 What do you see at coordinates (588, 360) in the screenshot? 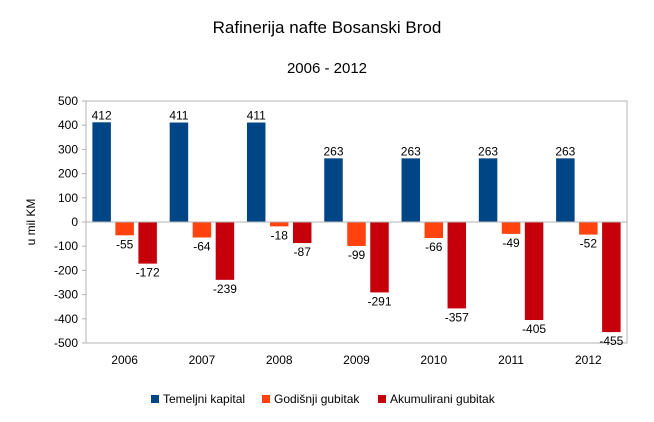
I see `x-tick-label: 2012` at bounding box center [588, 360].